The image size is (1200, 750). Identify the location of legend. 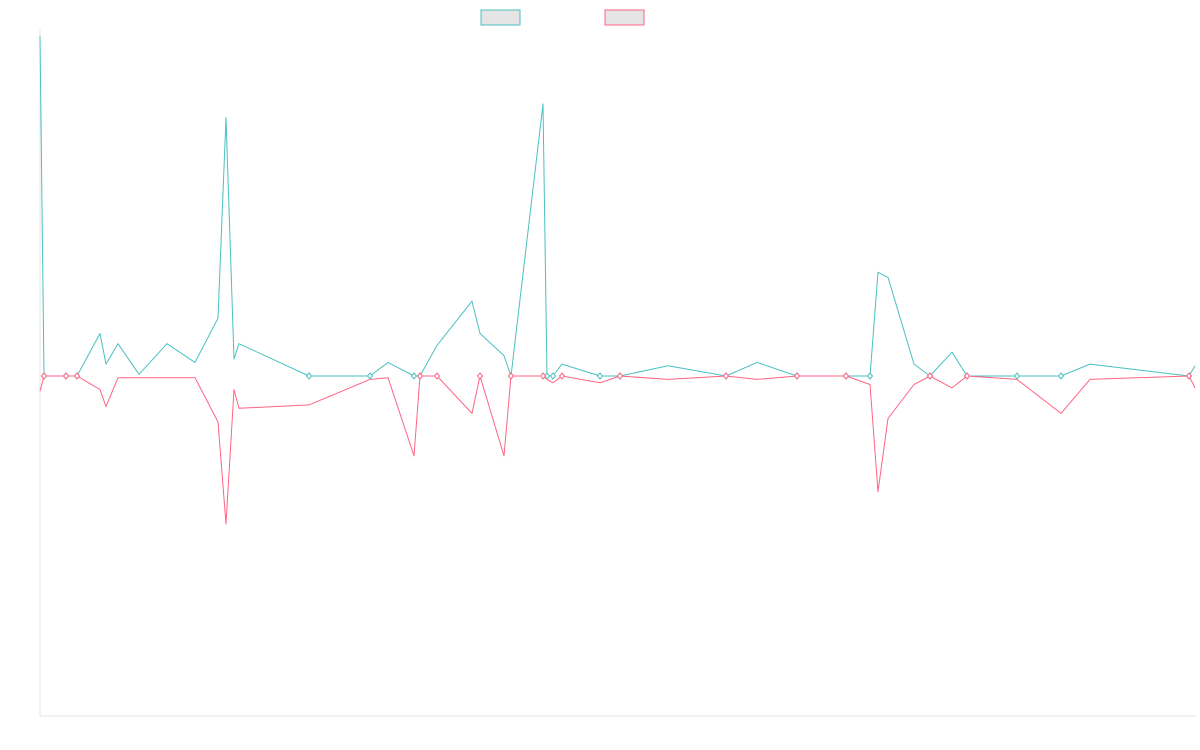
(562, 17).